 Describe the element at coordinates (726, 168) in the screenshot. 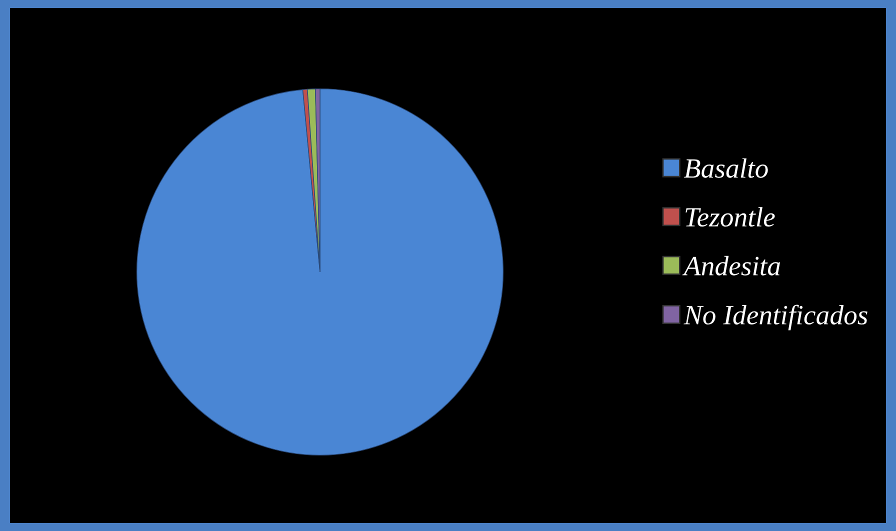

I see `legend-label: Basalto` at that location.